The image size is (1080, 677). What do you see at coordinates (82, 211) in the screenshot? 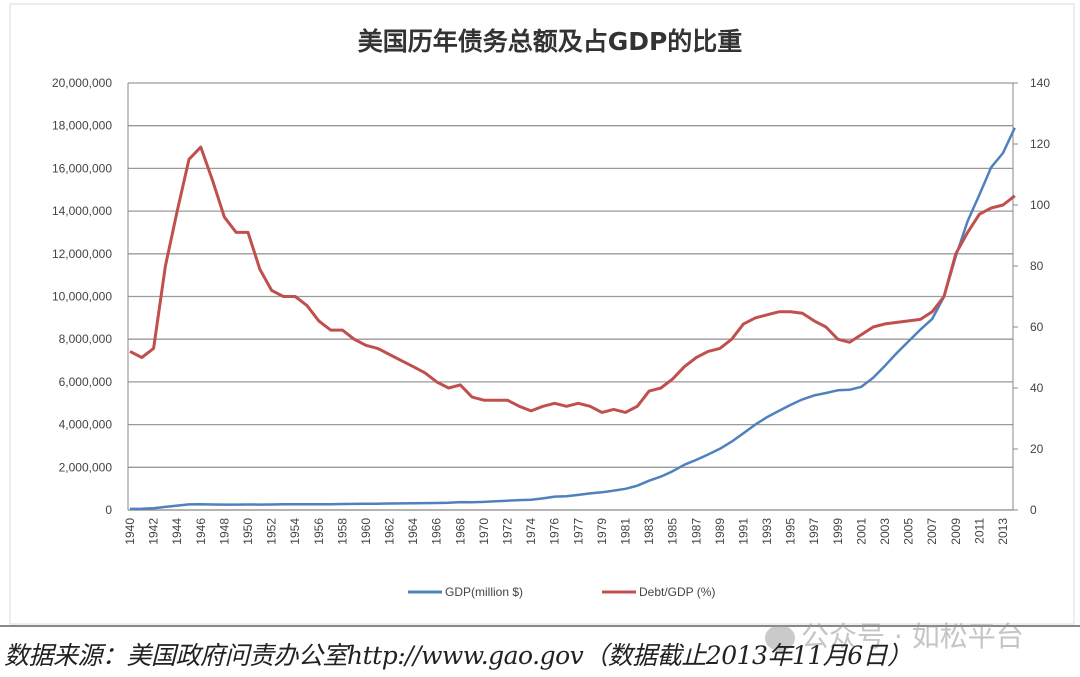
I see `y-left-tick-label: 14,000,000` at bounding box center [82, 211].